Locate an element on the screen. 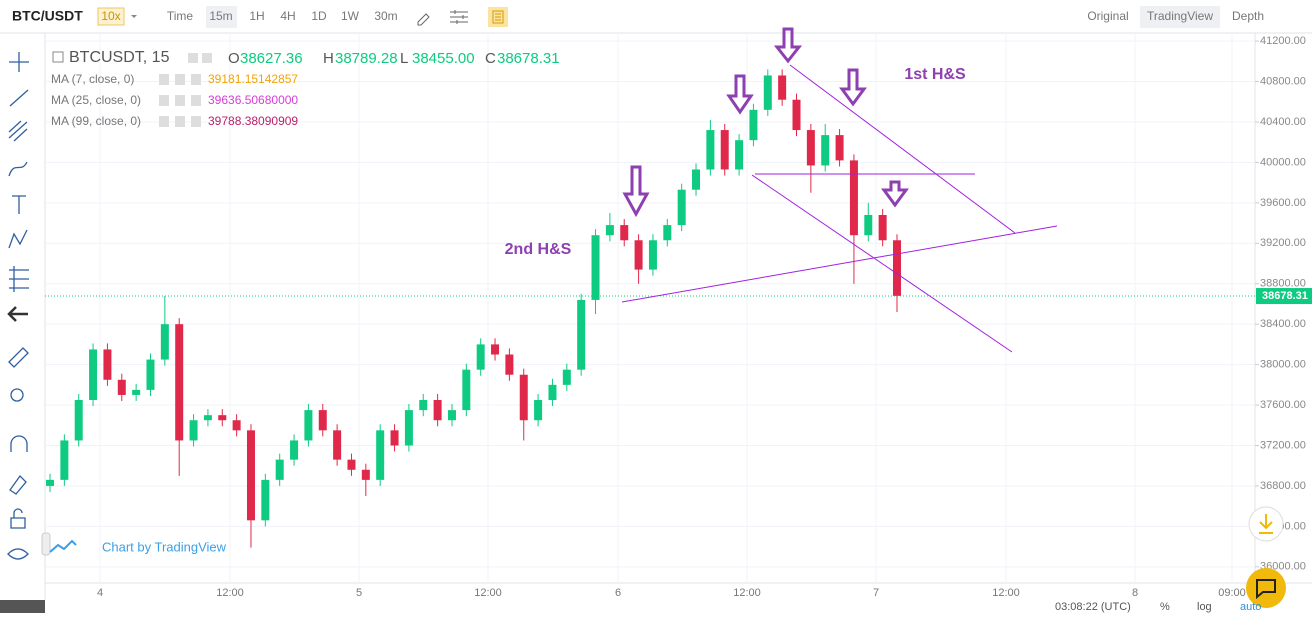 The width and height of the screenshot is (1312, 618). lock-tool is located at coordinates (18, 518).